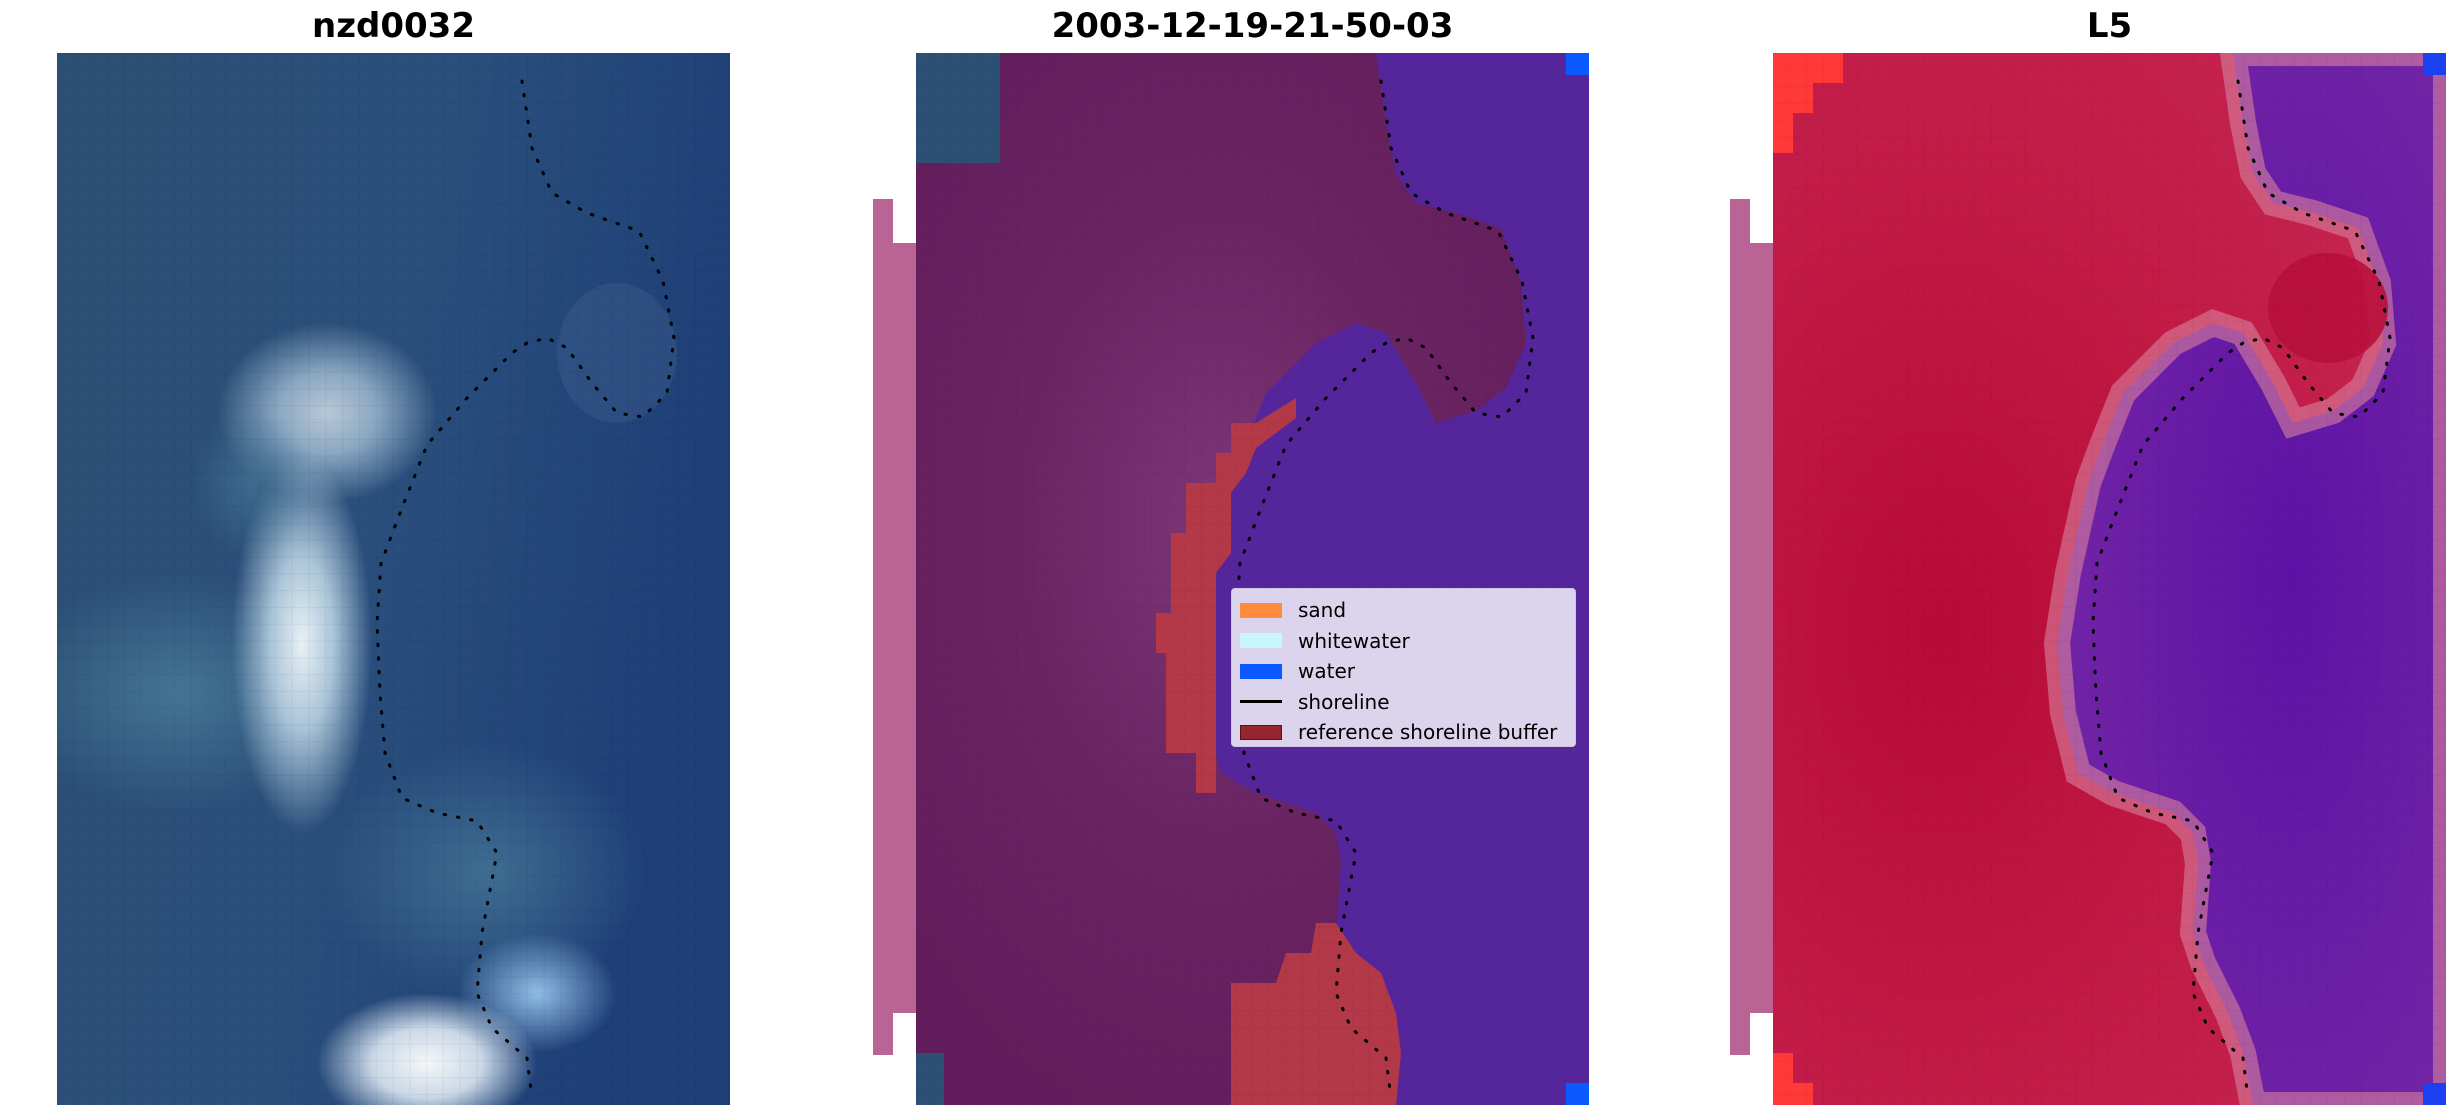 The height and width of the screenshot is (1119, 2460). What do you see at coordinates (1354, 640) in the screenshot?
I see `legend-label-whitewater: whitewater` at bounding box center [1354, 640].